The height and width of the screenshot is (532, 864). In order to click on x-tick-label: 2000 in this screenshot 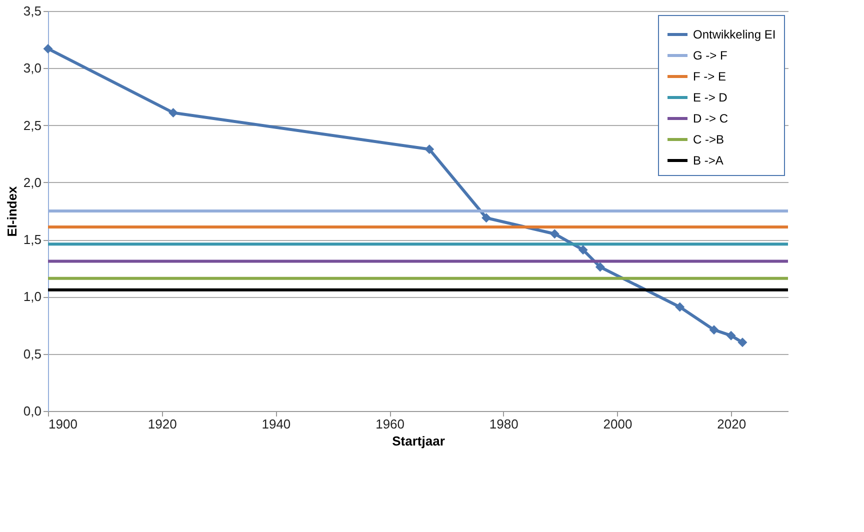, I will do `click(617, 424)`.